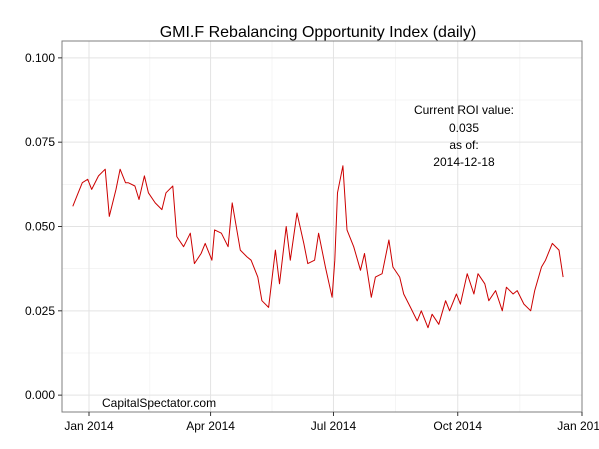 This screenshot has height=449, width=599. Describe the element at coordinates (40, 227) in the screenshot. I see `y-tick-label: 0.050` at that location.